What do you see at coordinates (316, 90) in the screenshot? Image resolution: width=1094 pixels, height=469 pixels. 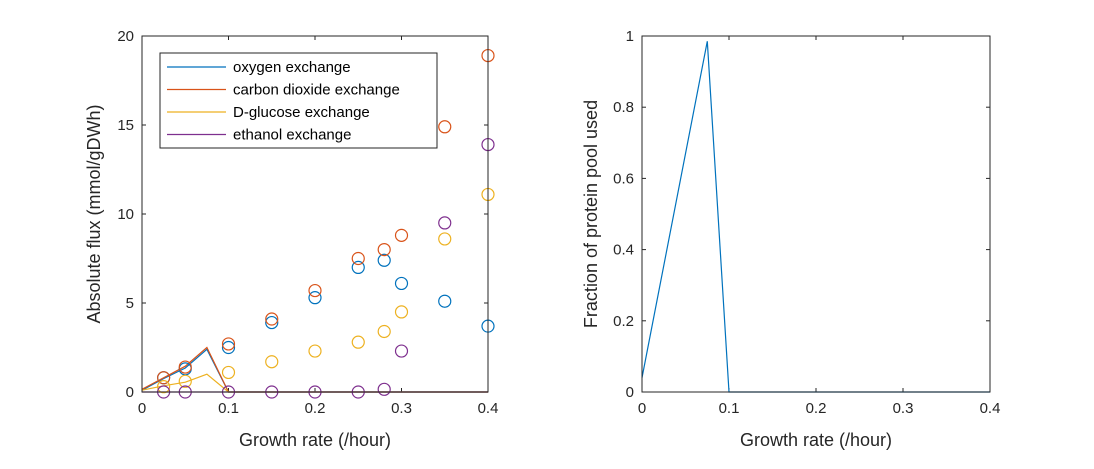 I see `legend-label: carbon dioxide exchange` at bounding box center [316, 90].